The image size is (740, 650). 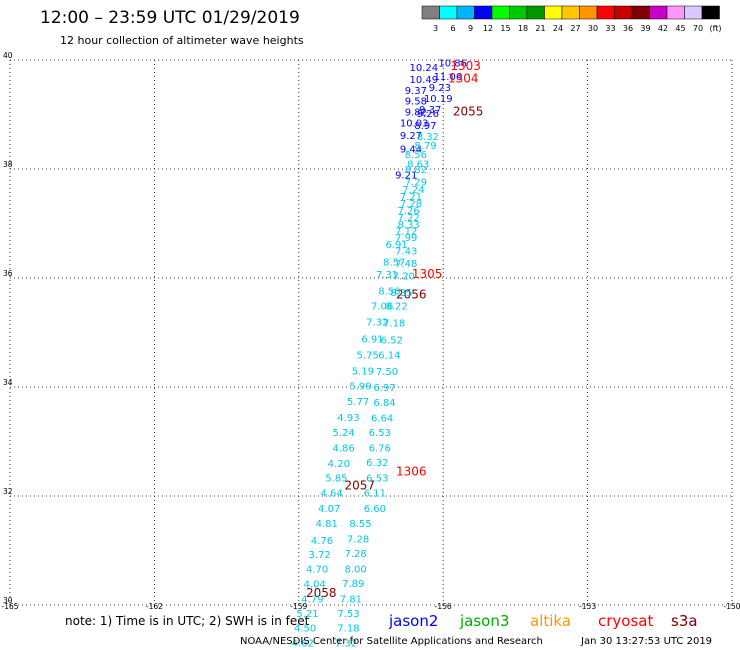 What do you see at coordinates (731, 606) in the screenshot?
I see `x-tick-label: -150` at bounding box center [731, 606].